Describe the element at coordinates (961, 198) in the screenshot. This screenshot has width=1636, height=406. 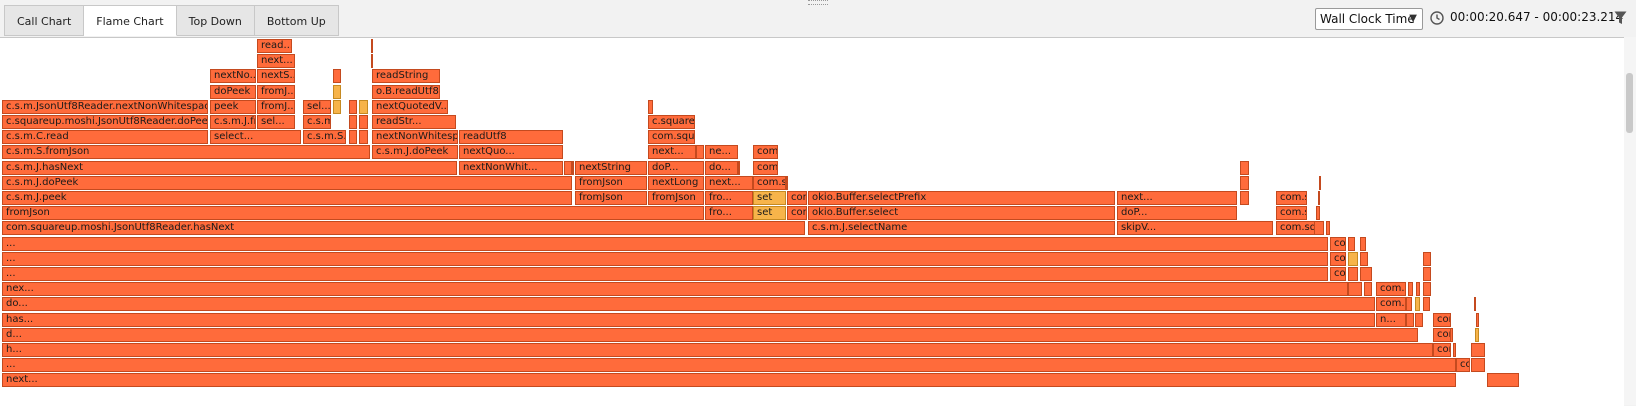
I see `flame-frame: okio.Buffer.selectPrefix` at that location.